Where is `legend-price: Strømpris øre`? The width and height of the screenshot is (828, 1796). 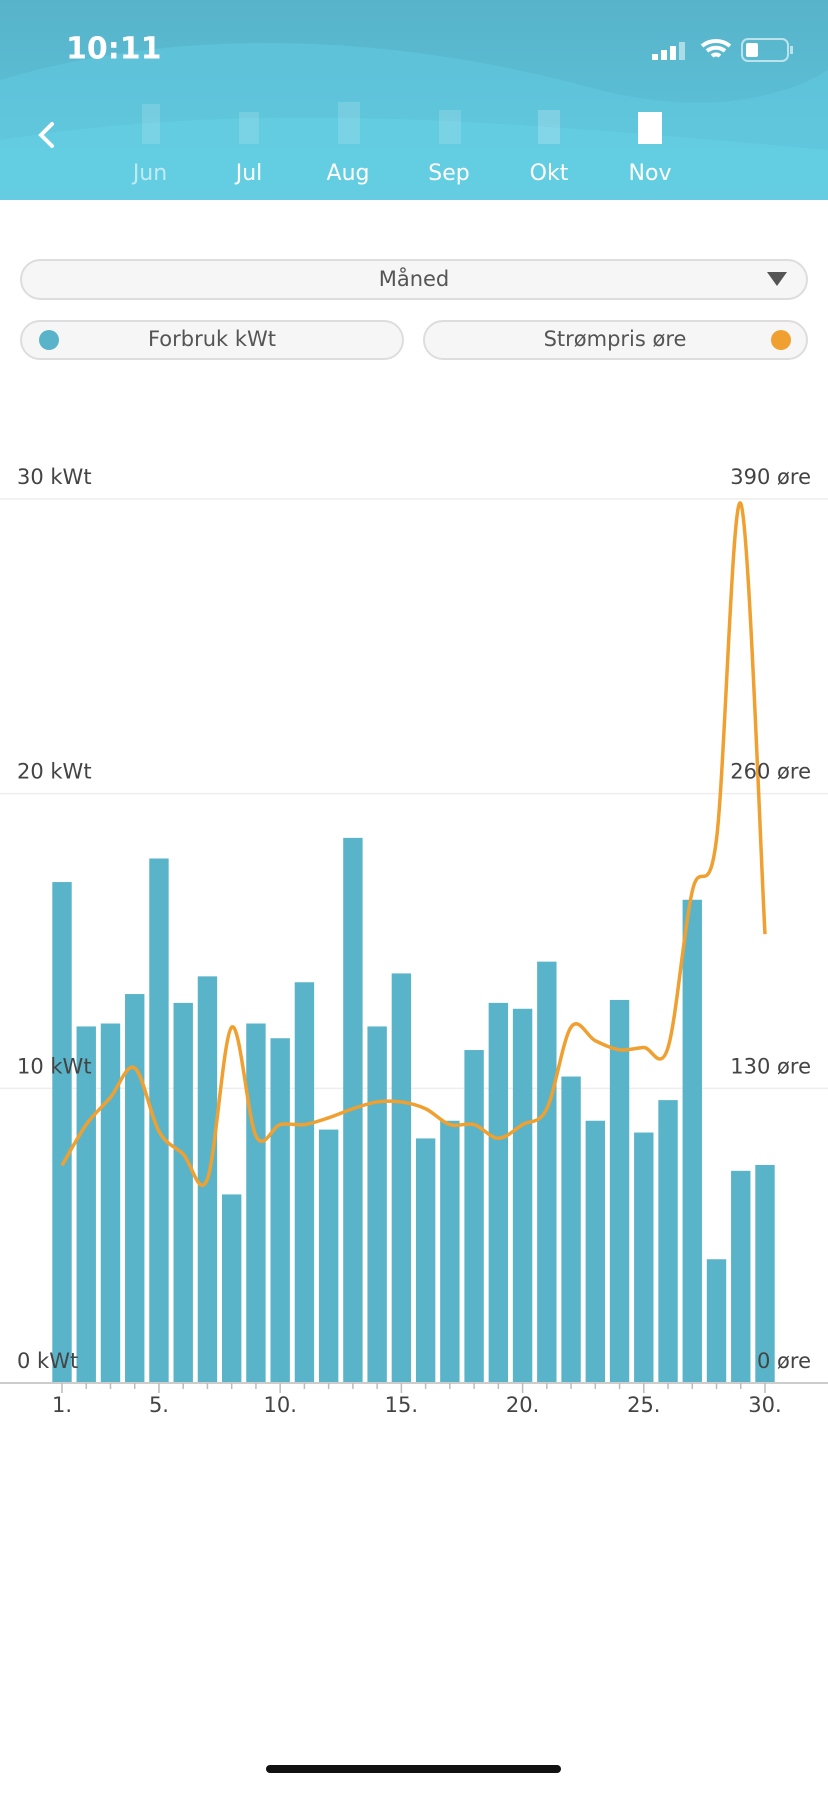
legend-price: Strømpris øre is located at coordinates (615, 340).